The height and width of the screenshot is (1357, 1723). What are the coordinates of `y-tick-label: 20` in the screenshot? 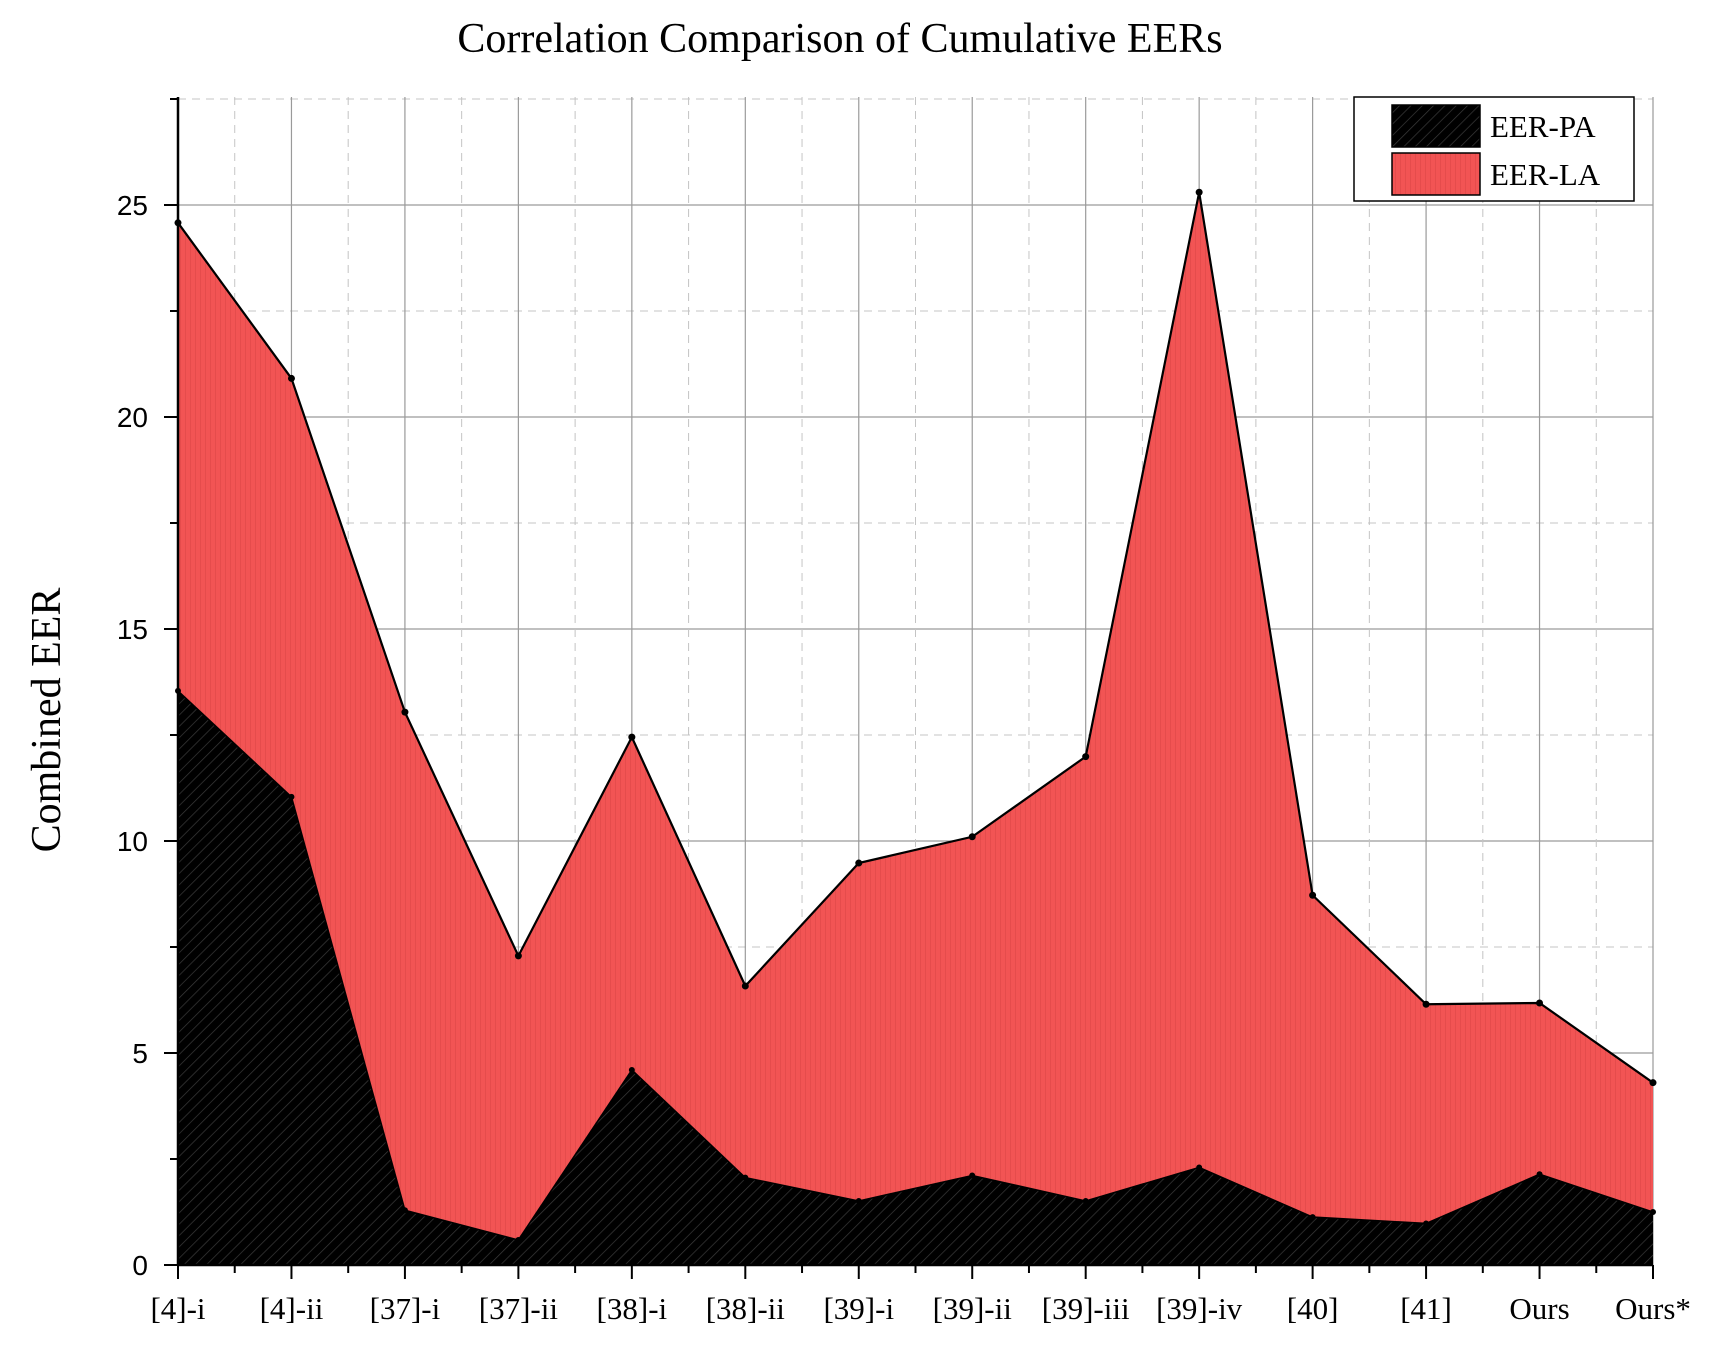 It's located at (132, 417).